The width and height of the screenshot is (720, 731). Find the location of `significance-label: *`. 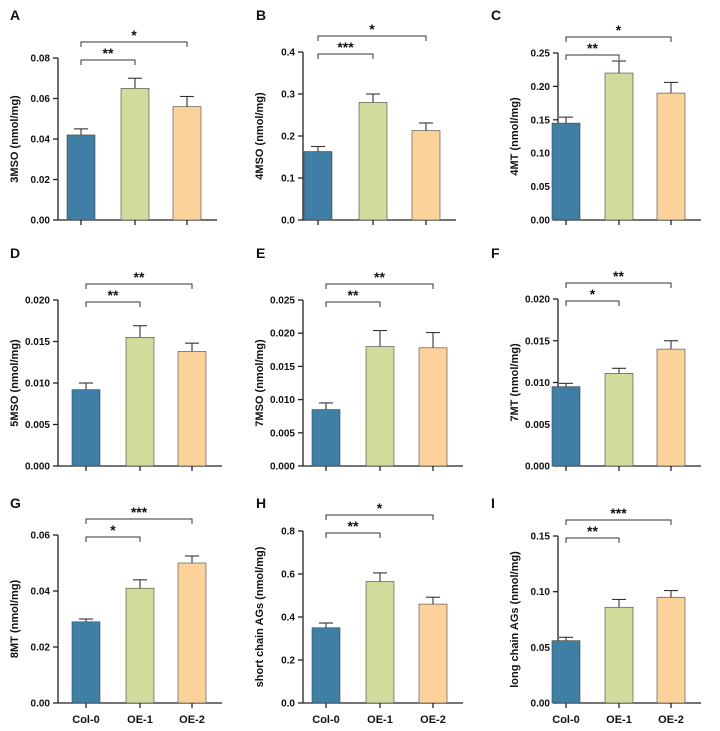

significance-label: * is located at coordinates (380, 508).